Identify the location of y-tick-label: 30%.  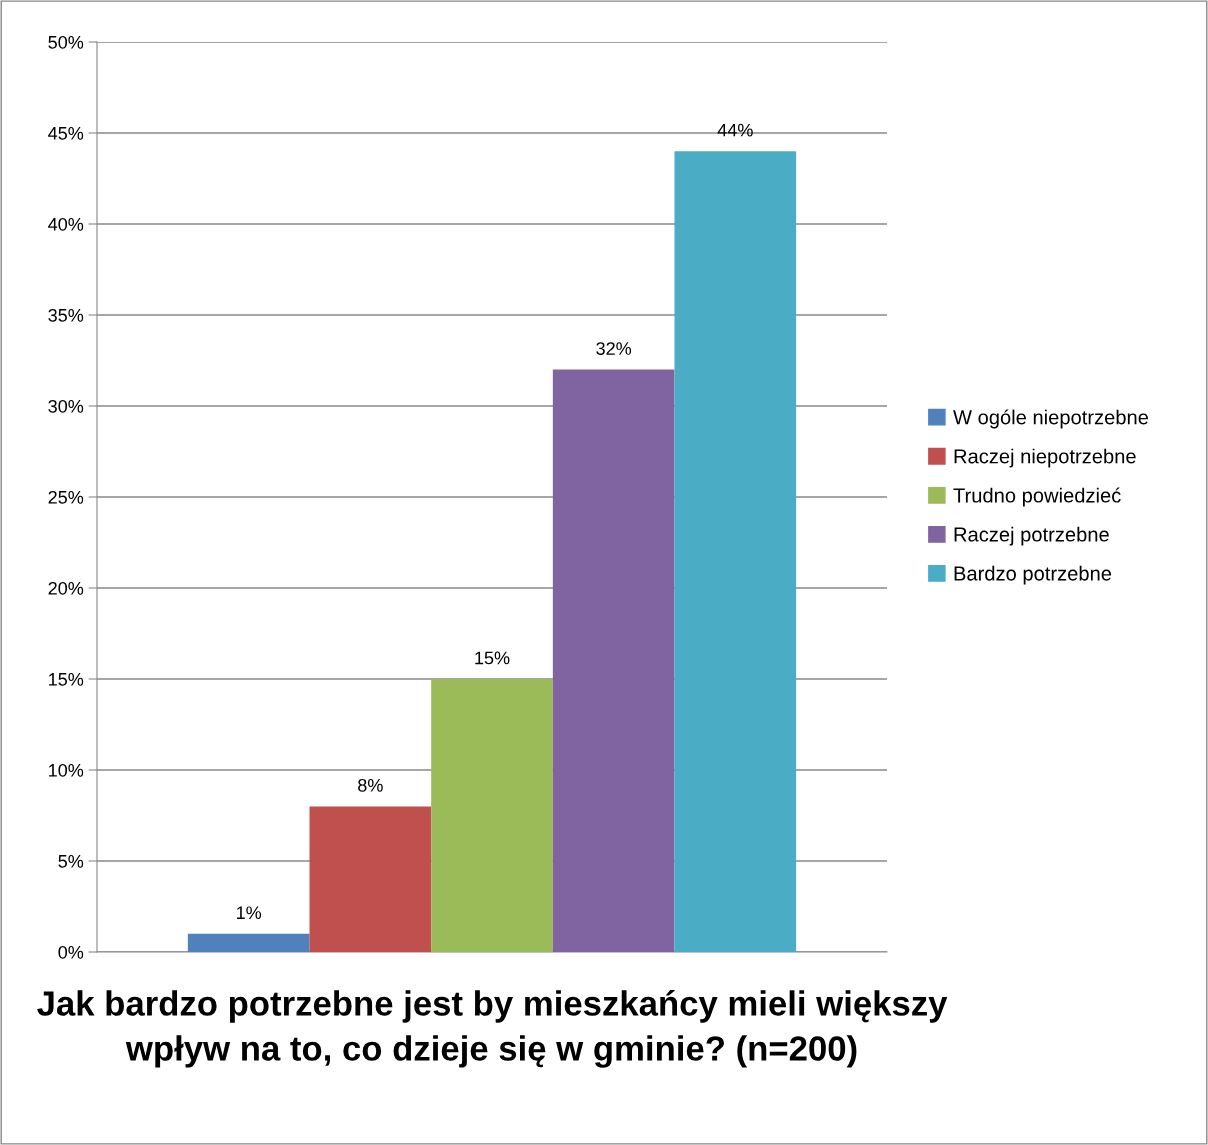
(66, 406).